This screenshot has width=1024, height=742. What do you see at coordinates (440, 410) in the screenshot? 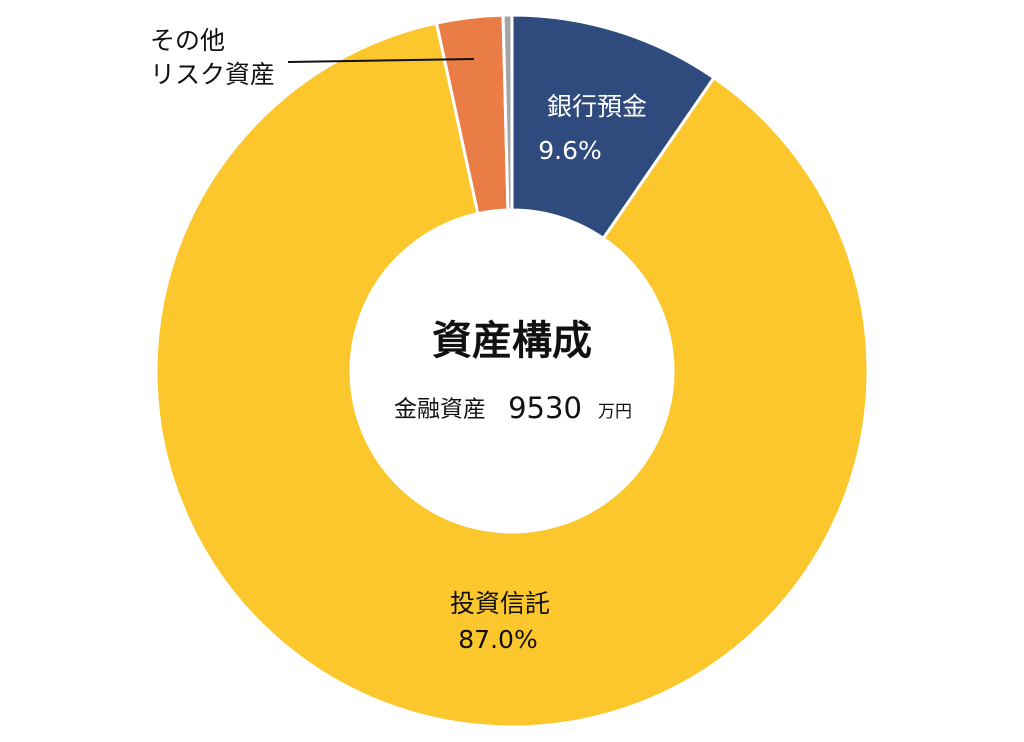
I see `center-label: 金融資産` at bounding box center [440, 410].